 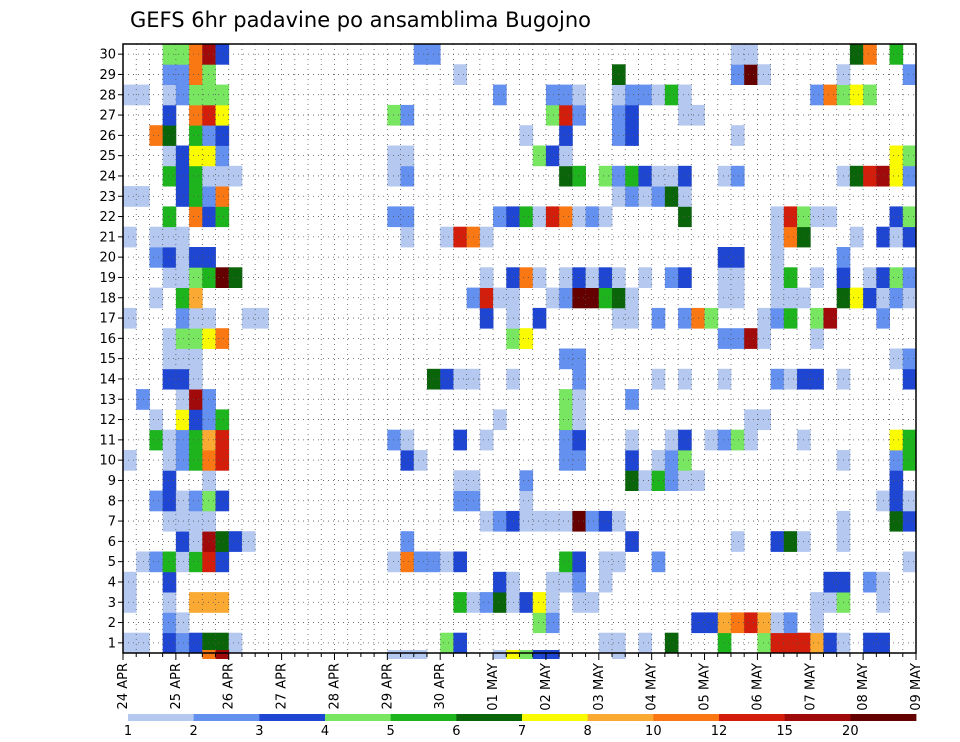 What do you see at coordinates (112, 623) in the screenshot?
I see `y-tick-label: 2` at bounding box center [112, 623].